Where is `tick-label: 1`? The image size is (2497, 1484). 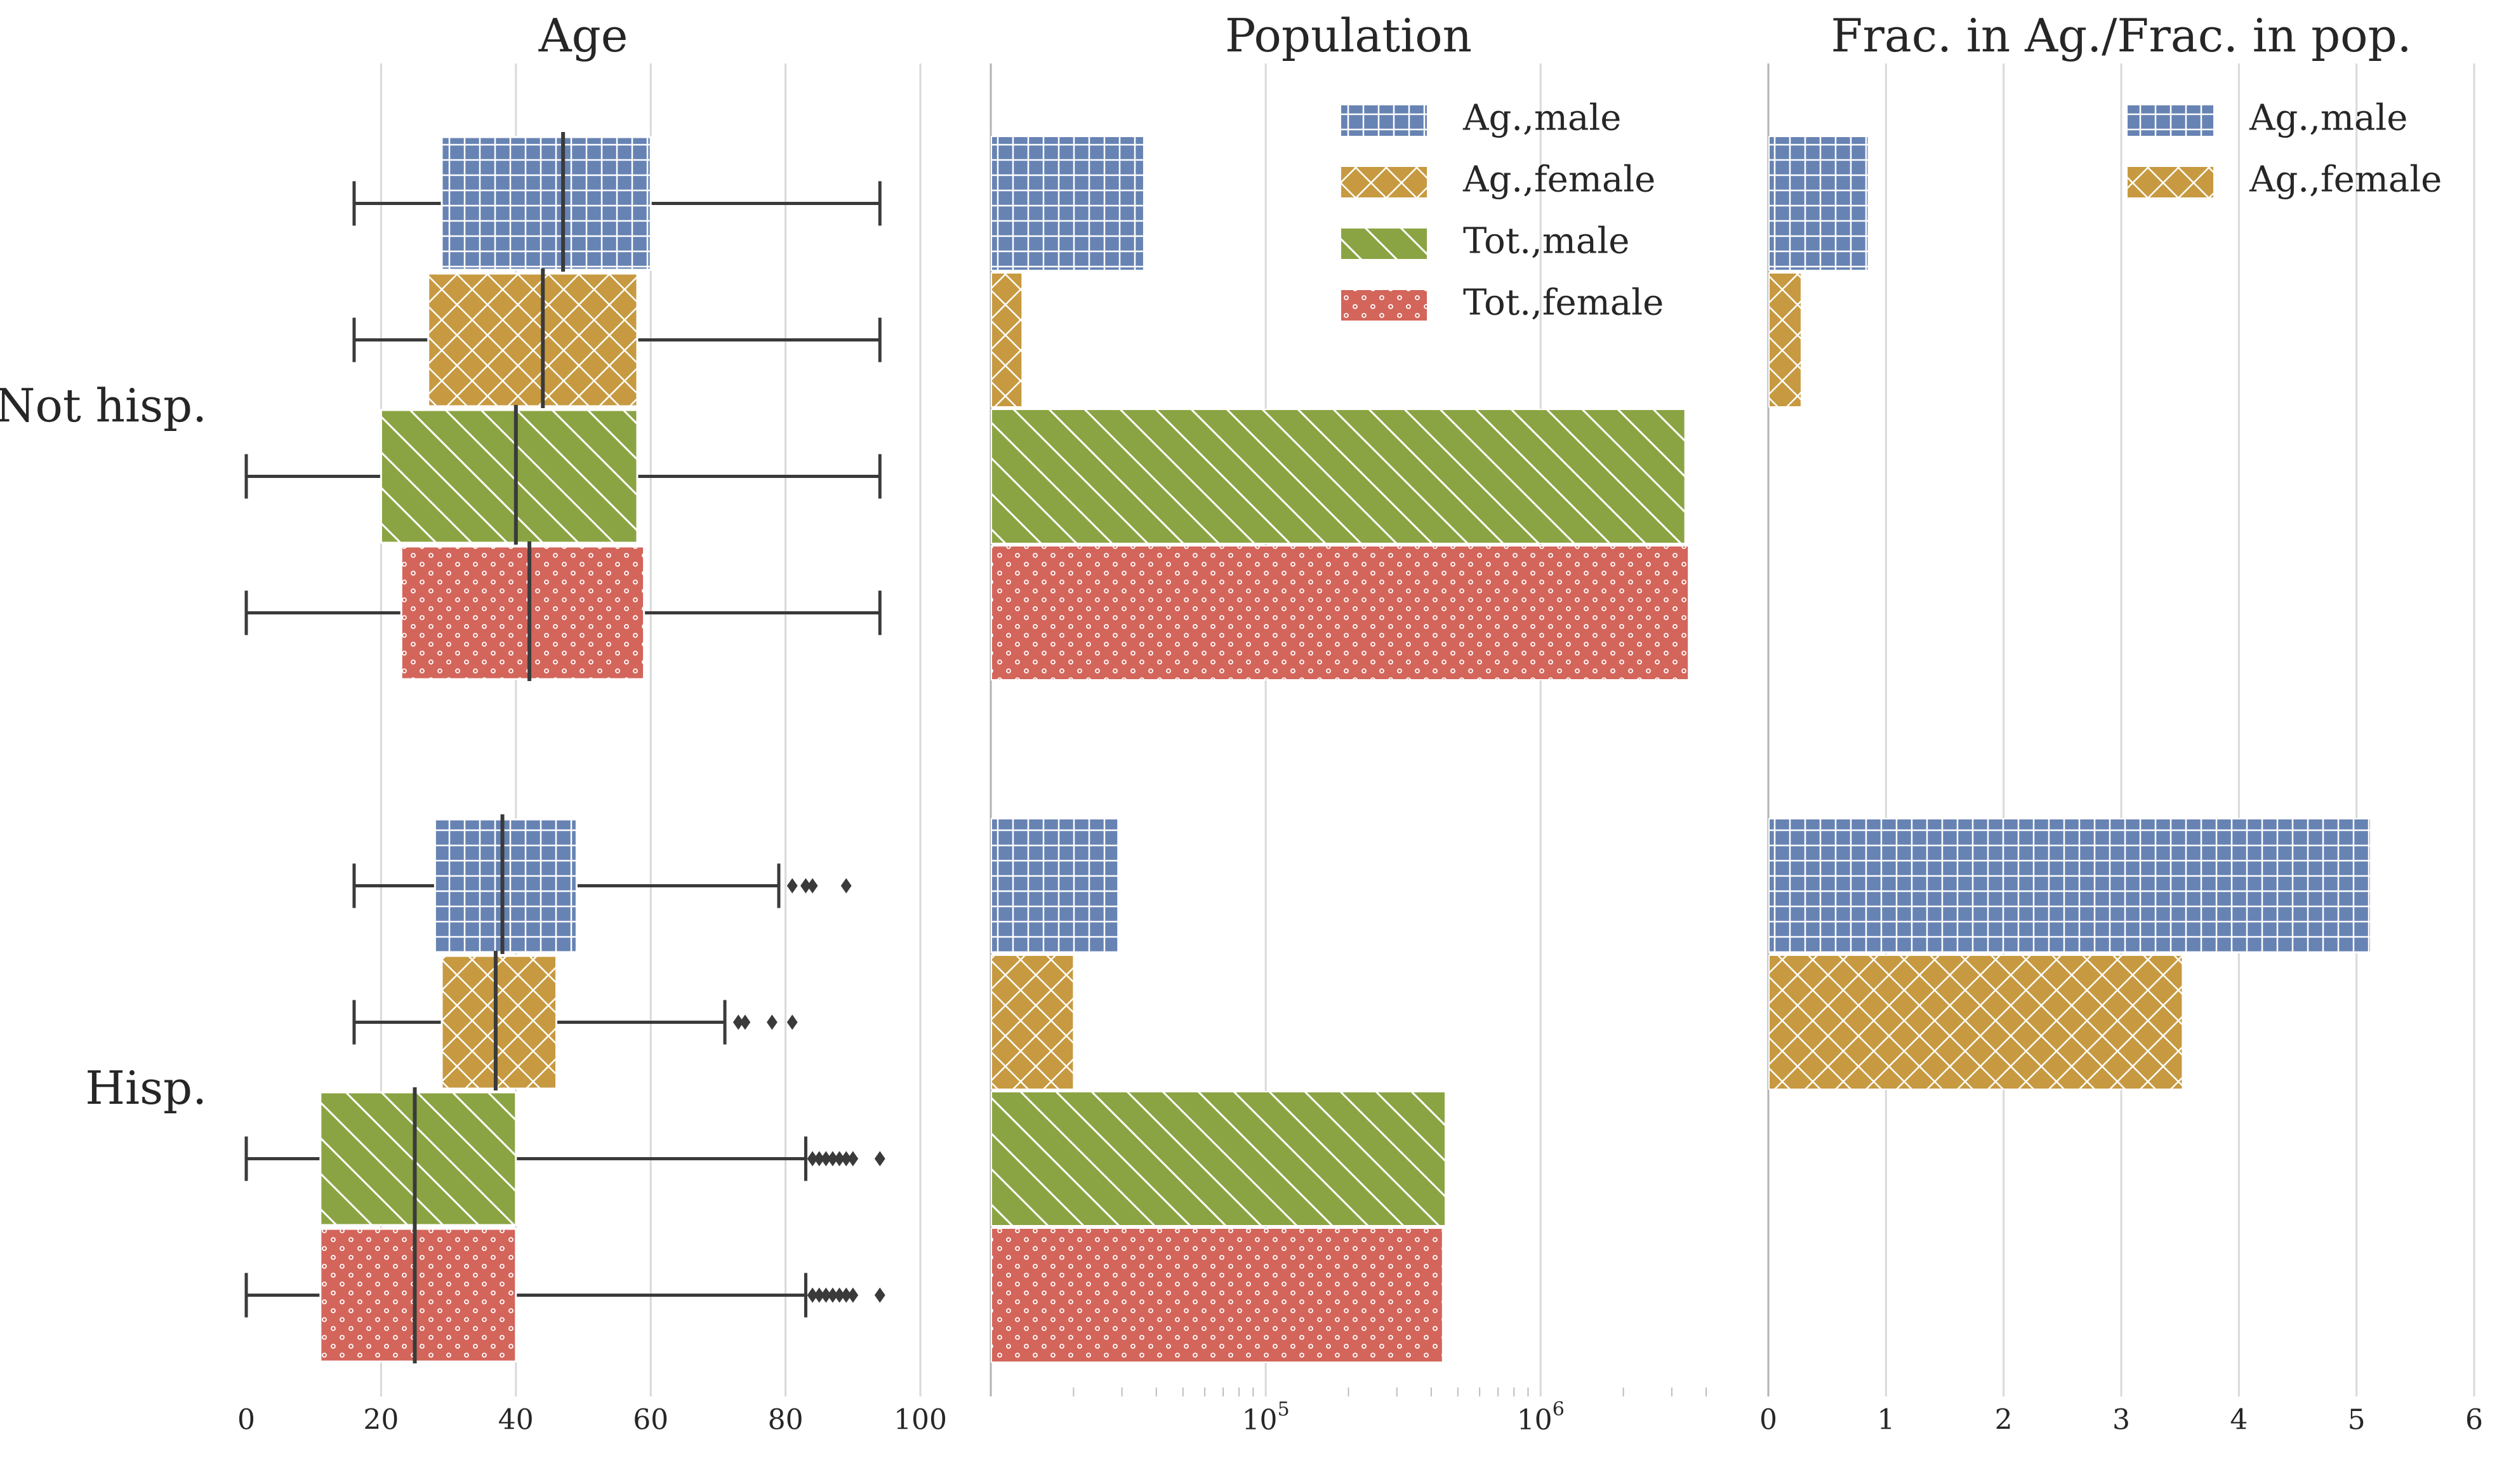 tick-label: 1 is located at coordinates (1886, 1420).